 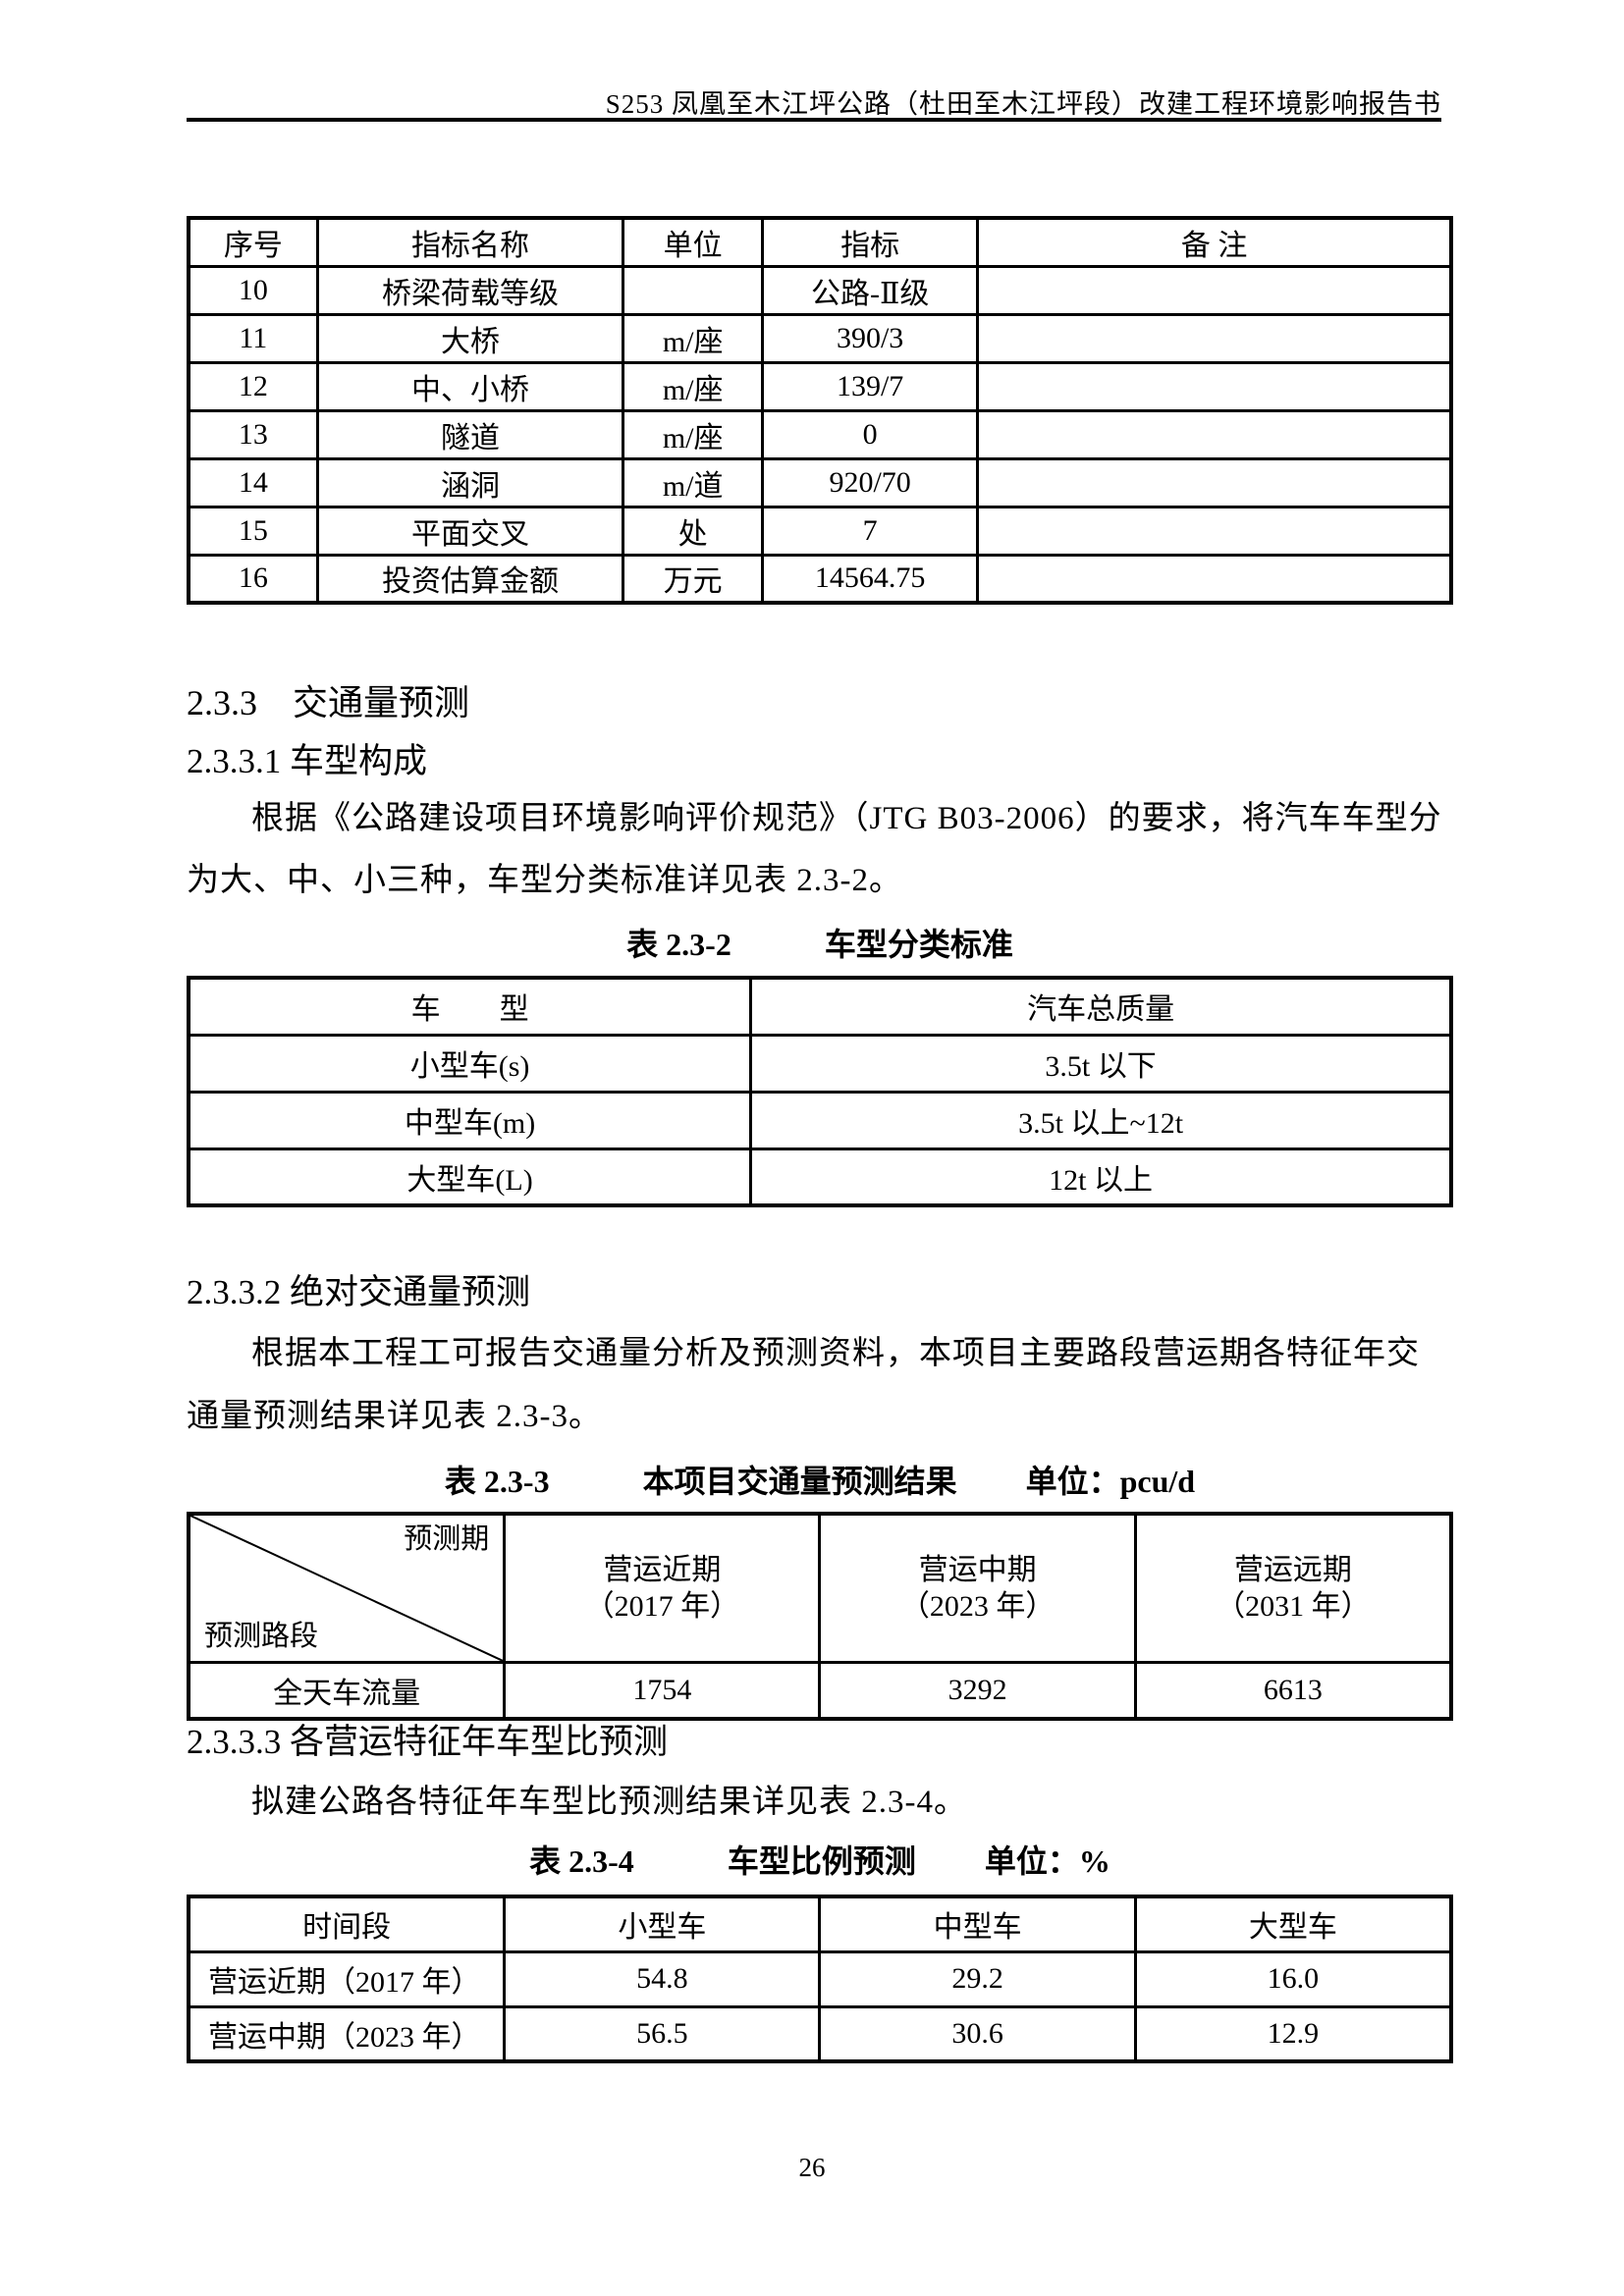 What do you see at coordinates (1023, 104) in the screenshot?
I see `page-header-title: S253 凤凰至木江坪公路（杜田至木江坪段）改建工程环境影响报告书` at bounding box center [1023, 104].